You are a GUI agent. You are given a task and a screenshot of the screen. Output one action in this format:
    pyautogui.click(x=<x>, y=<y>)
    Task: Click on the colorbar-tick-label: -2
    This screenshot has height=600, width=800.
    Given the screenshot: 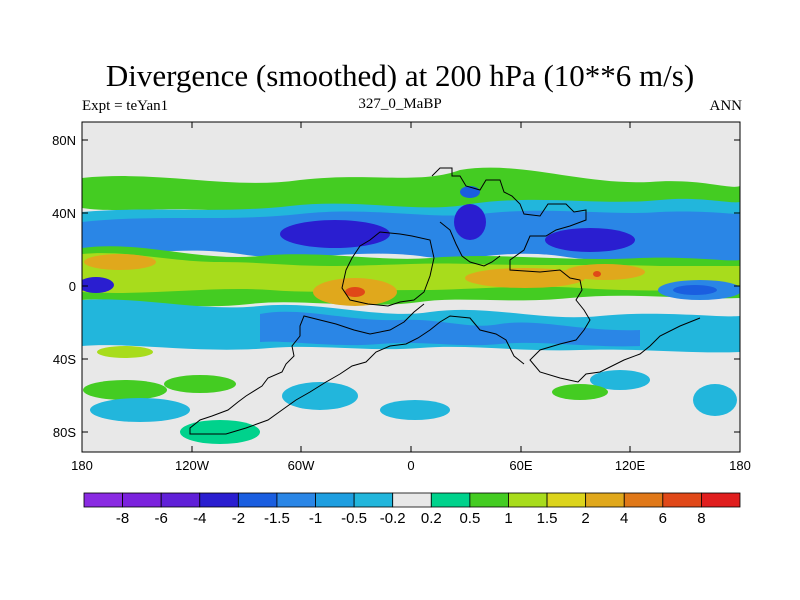 What is the action you would take?
    pyautogui.click(x=238, y=518)
    